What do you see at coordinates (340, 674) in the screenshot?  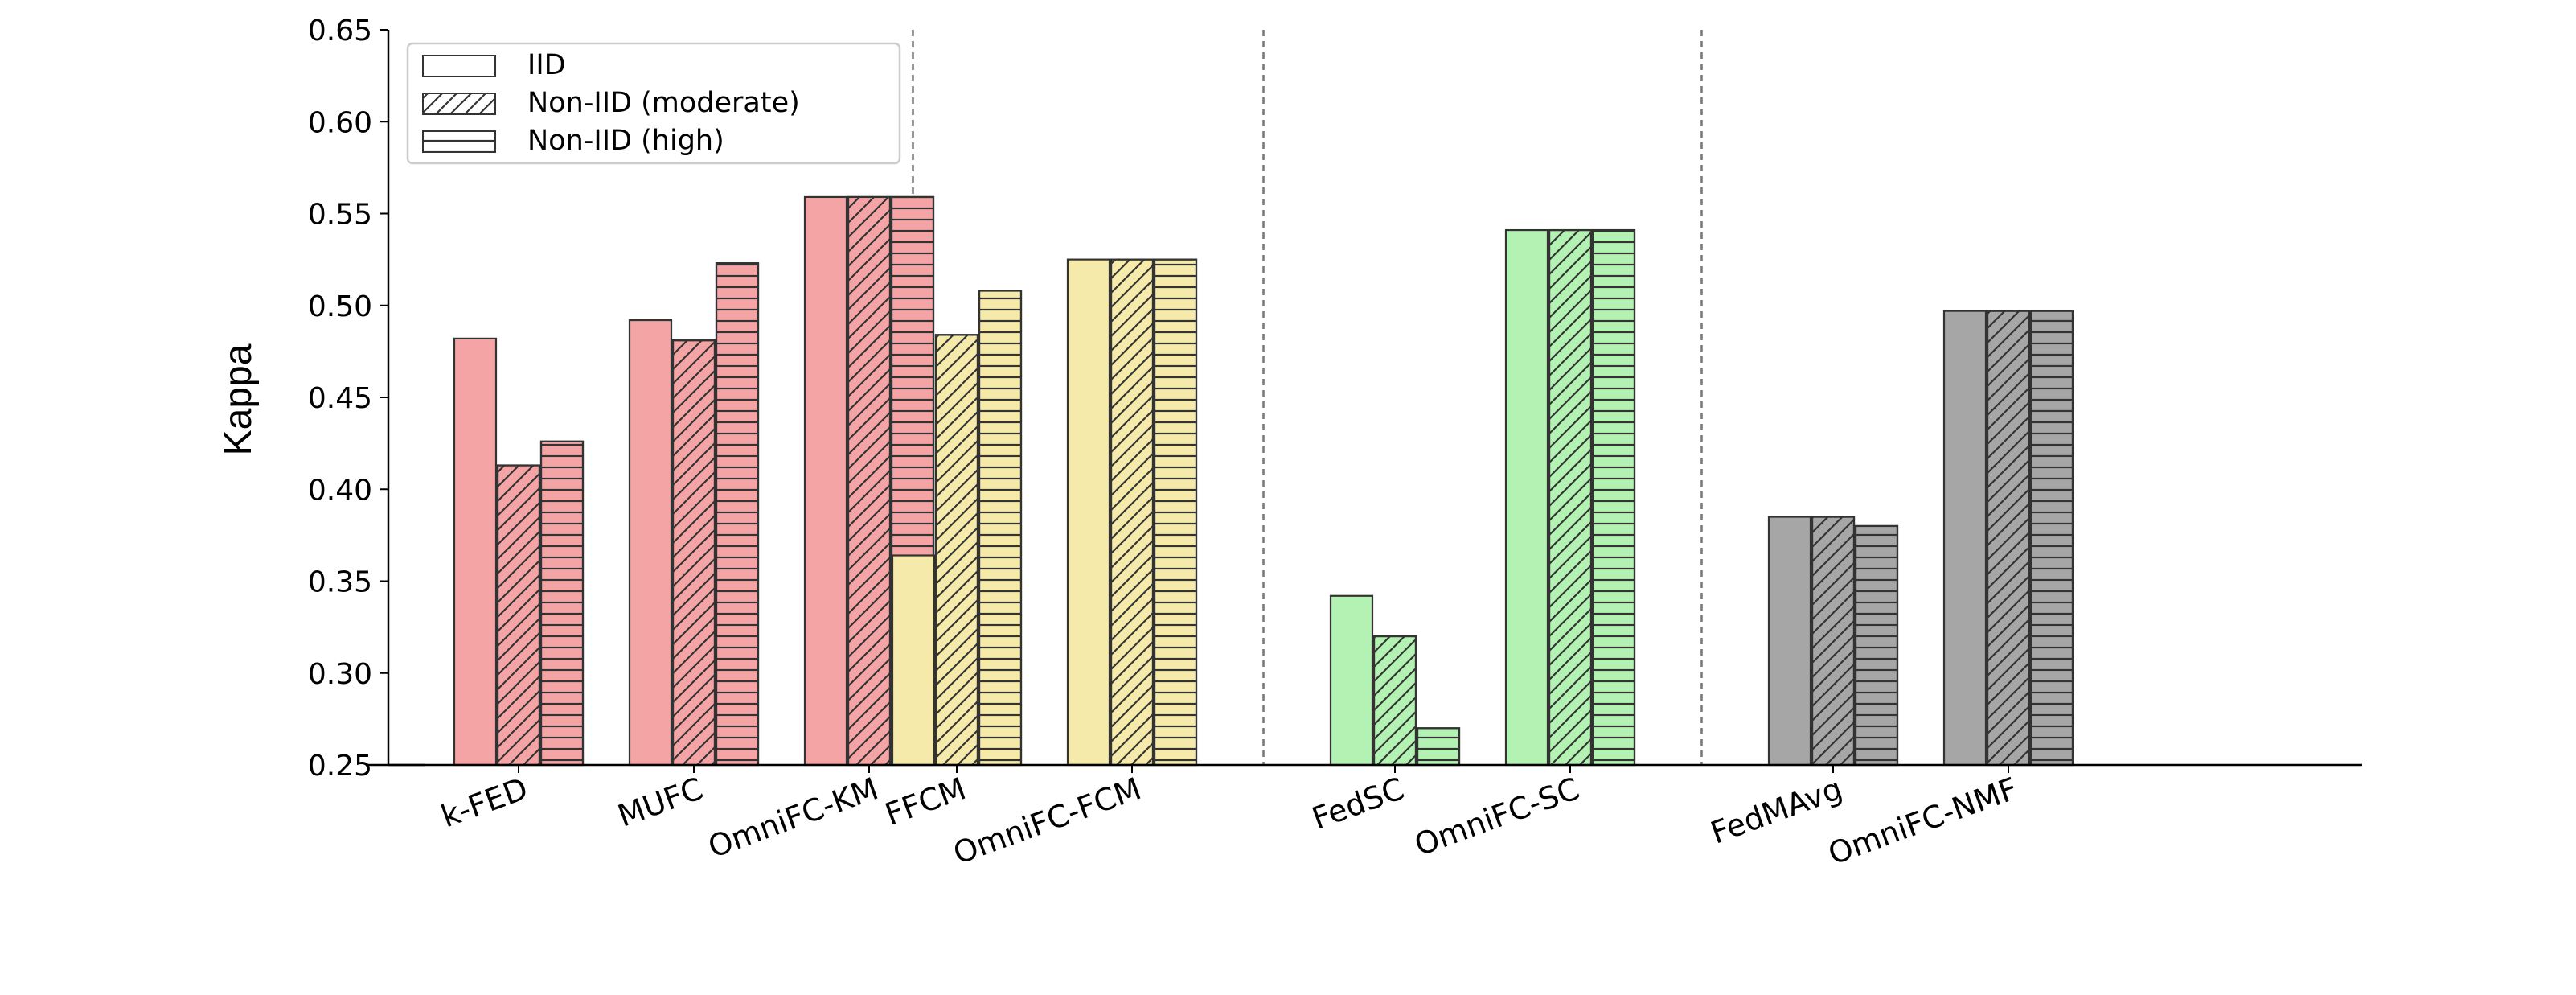 I see `y-tick-label: 0.30` at bounding box center [340, 674].